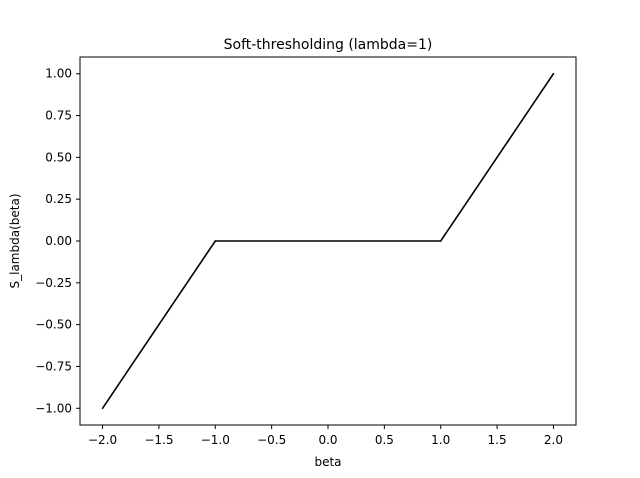 The width and height of the screenshot is (640, 478). Describe the element at coordinates (158, 440) in the screenshot. I see `x-tick-label: −1.5` at that location.